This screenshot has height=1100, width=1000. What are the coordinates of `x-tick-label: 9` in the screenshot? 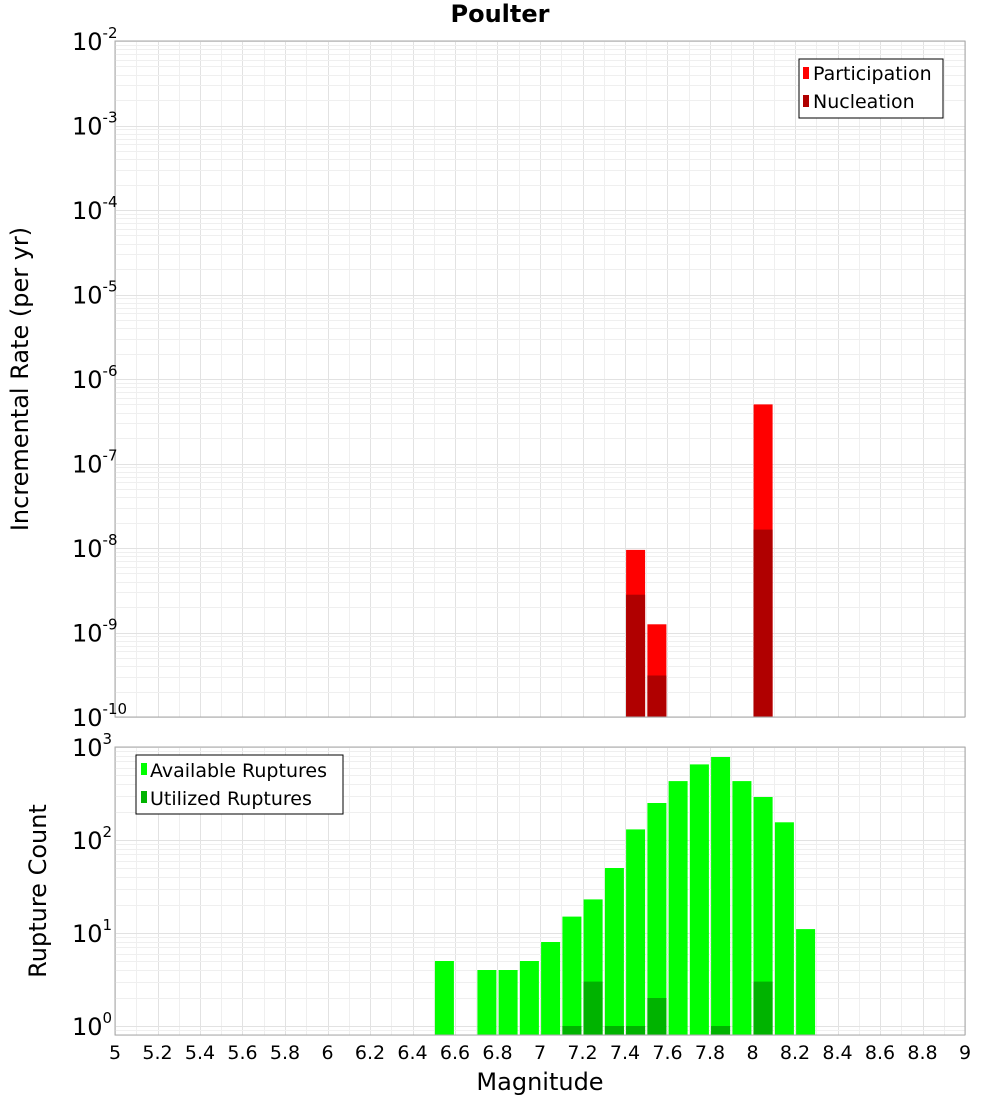 It's located at (965, 1053).